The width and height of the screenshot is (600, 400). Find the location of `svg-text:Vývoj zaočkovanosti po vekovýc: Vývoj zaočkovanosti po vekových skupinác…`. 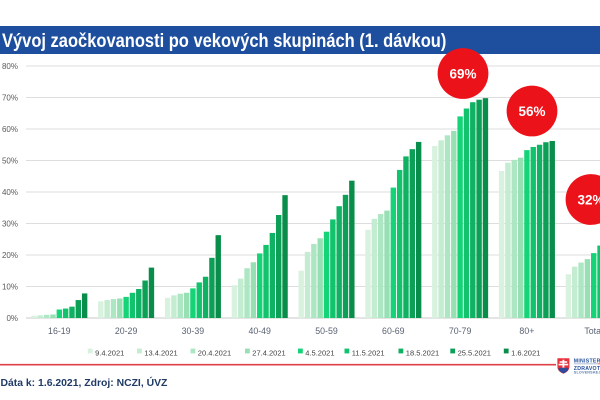

svg-text:Vývoj zaočkovanosti po vekovýc: Vývoj zaočkovanosti po vekových skupinác… is located at coordinates (224, 40).